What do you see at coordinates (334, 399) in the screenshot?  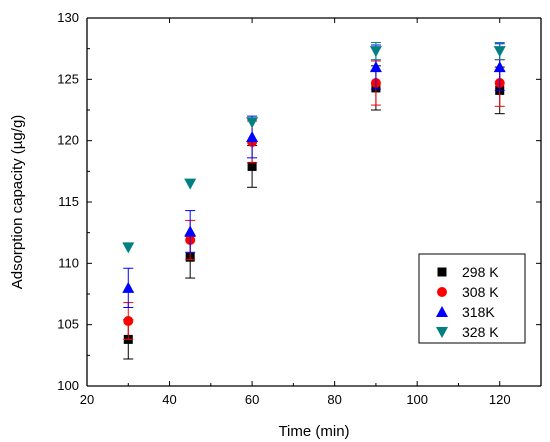 I see `x-tick-label: 80` at bounding box center [334, 399].